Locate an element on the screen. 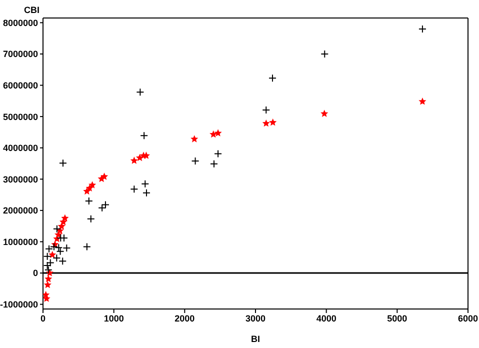 The image size is (479, 348). y-tick-label: 2000000 is located at coordinates (20, 211).